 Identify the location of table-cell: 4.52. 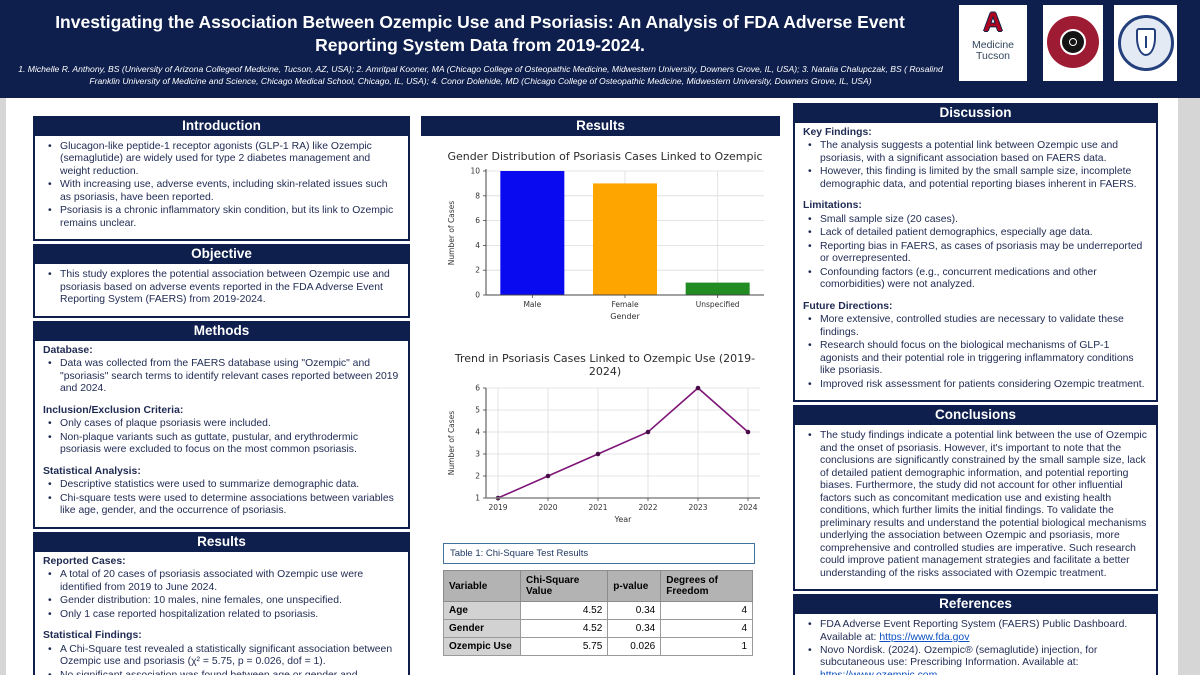
(564, 628).